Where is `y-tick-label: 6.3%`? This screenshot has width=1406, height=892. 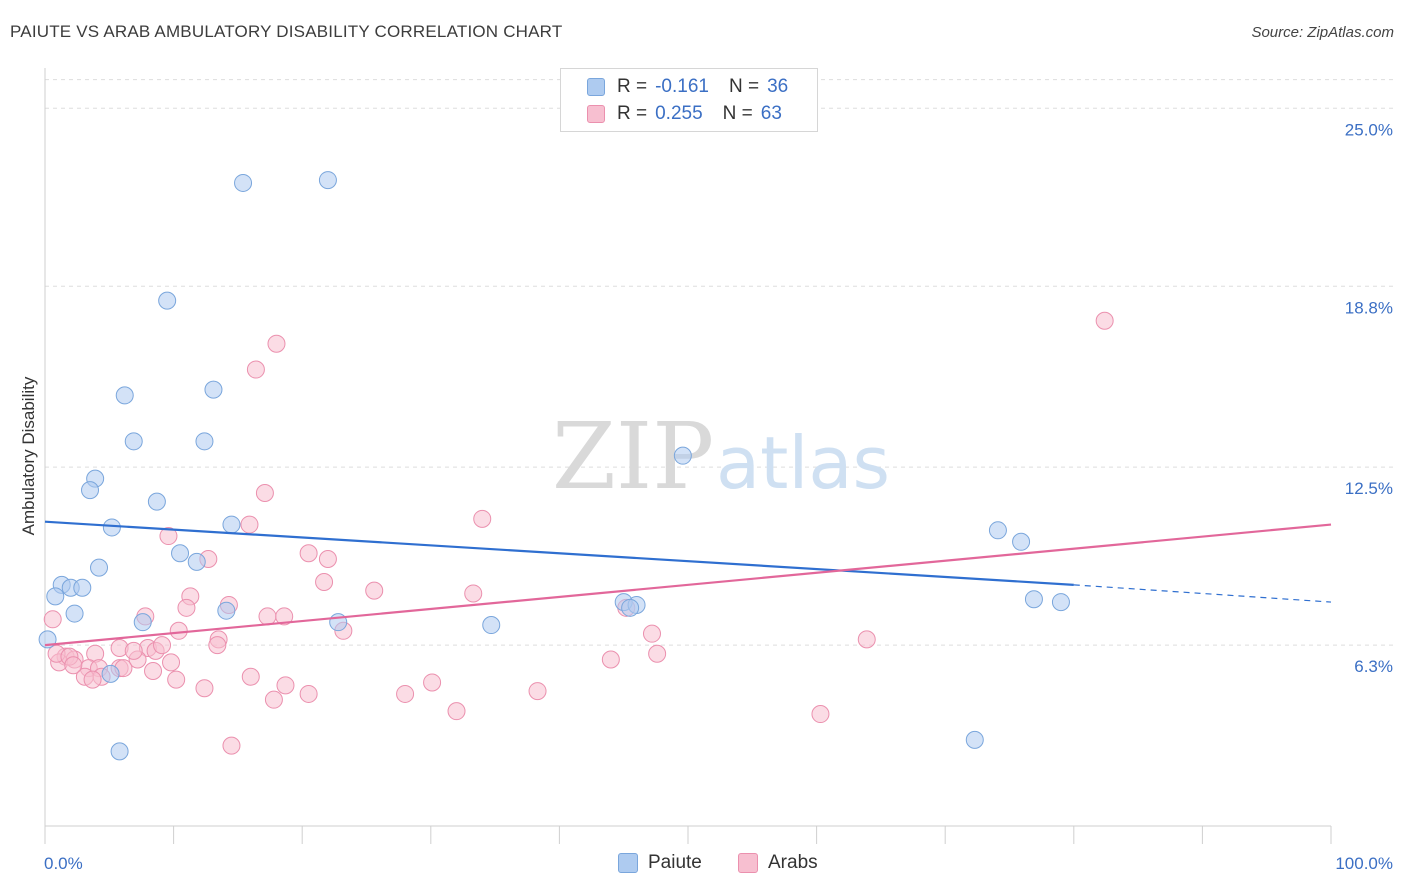 y-tick-label: 6.3% is located at coordinates (1373, 666).